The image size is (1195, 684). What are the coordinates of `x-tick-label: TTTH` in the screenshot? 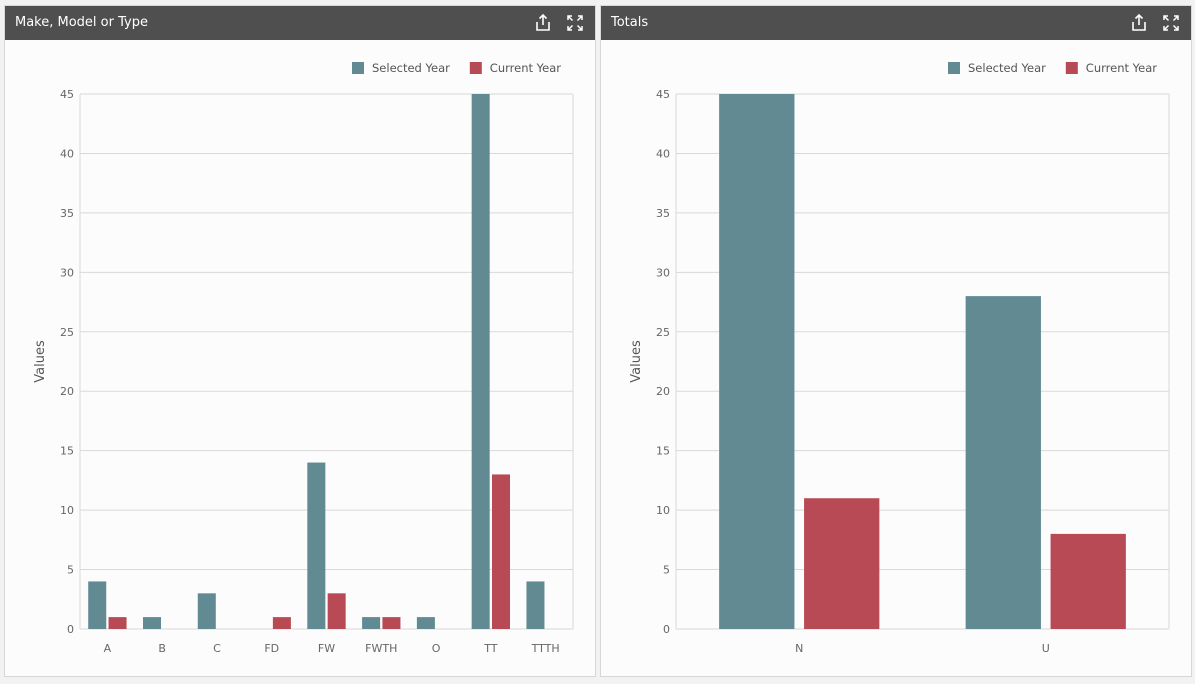 It's located at (545, 648).